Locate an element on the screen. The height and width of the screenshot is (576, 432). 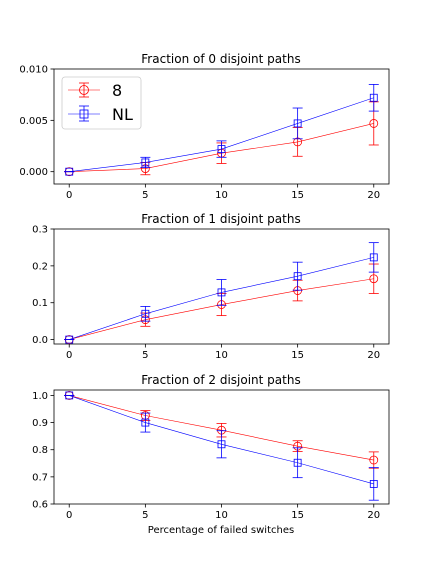
chart-title: Fraction of 1 disjoint paths is located at coordinates (220, 219).